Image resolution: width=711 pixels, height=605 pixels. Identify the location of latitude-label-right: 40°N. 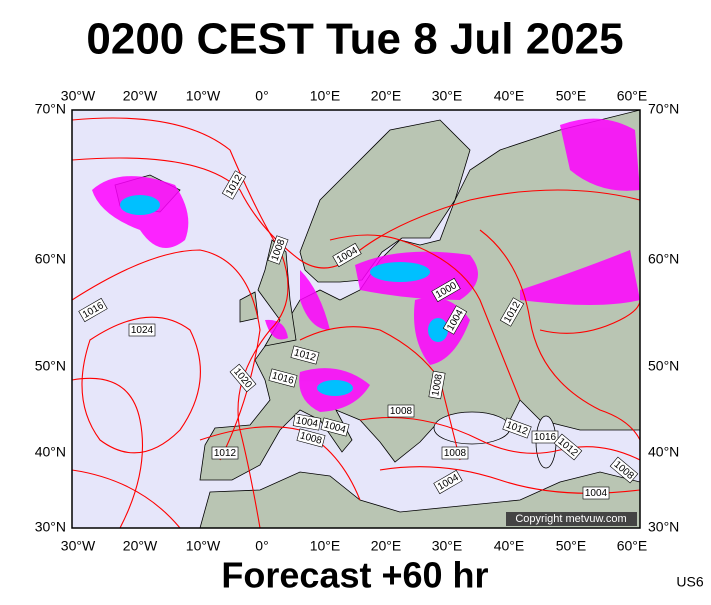
(663, 452).